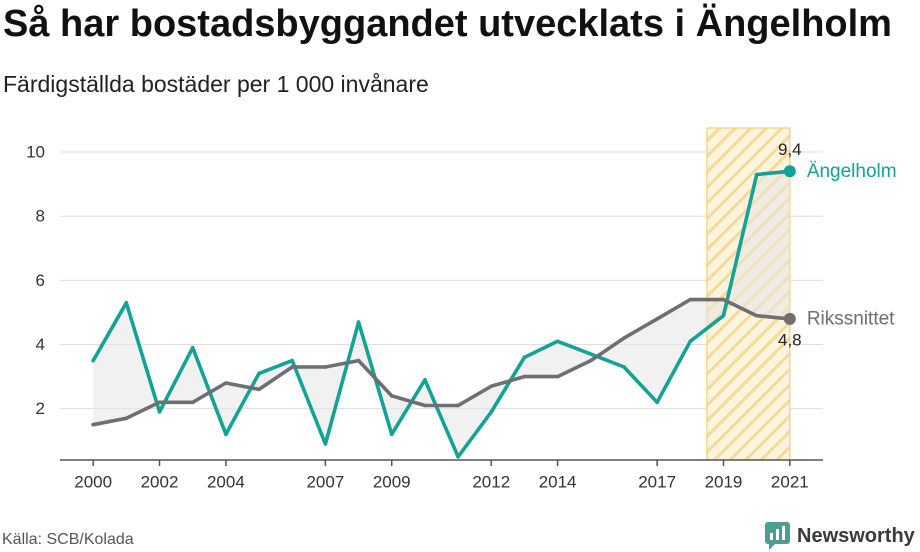 The image size is (920, 552). What do you see at coordinates (192, 402) in the screenshot?
I see `rikssnittet-point-2003` at bounding box center [192, 402].